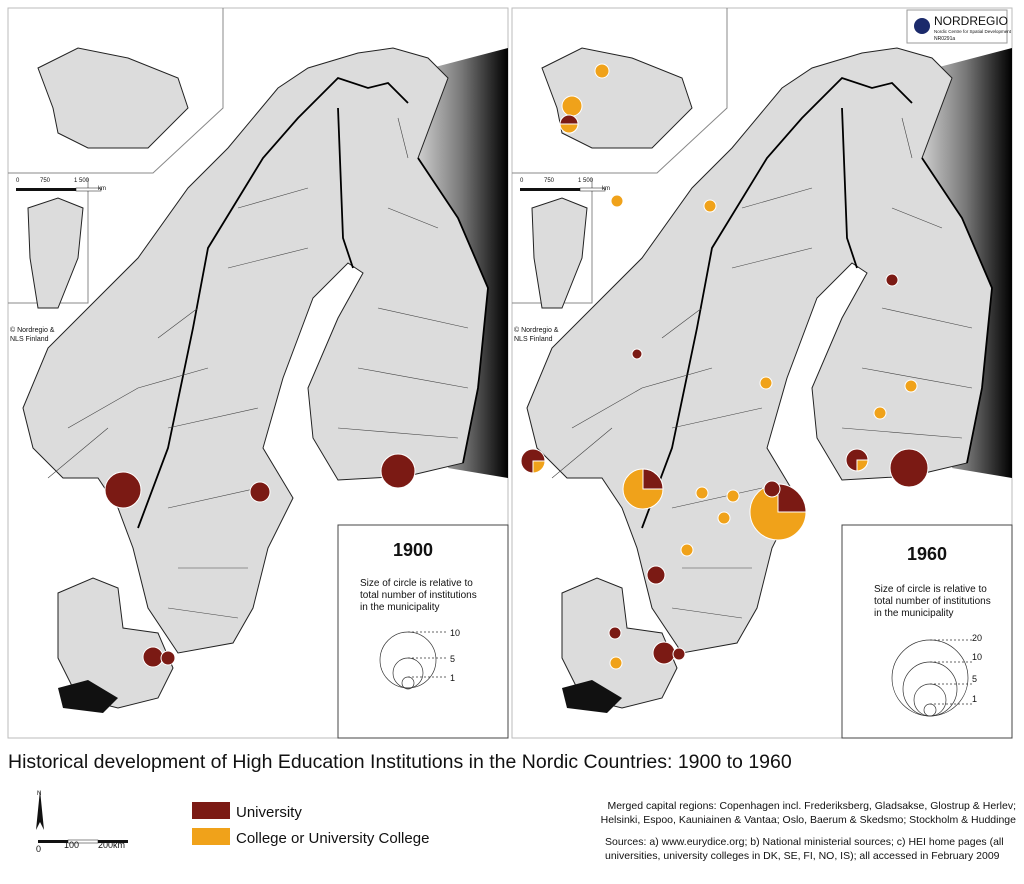 Image resolution: width=1024 pixels, height=884 pixels. Describe the element at coordinates (927, 554) in the screenshot. I see `year: 1960` at that location.